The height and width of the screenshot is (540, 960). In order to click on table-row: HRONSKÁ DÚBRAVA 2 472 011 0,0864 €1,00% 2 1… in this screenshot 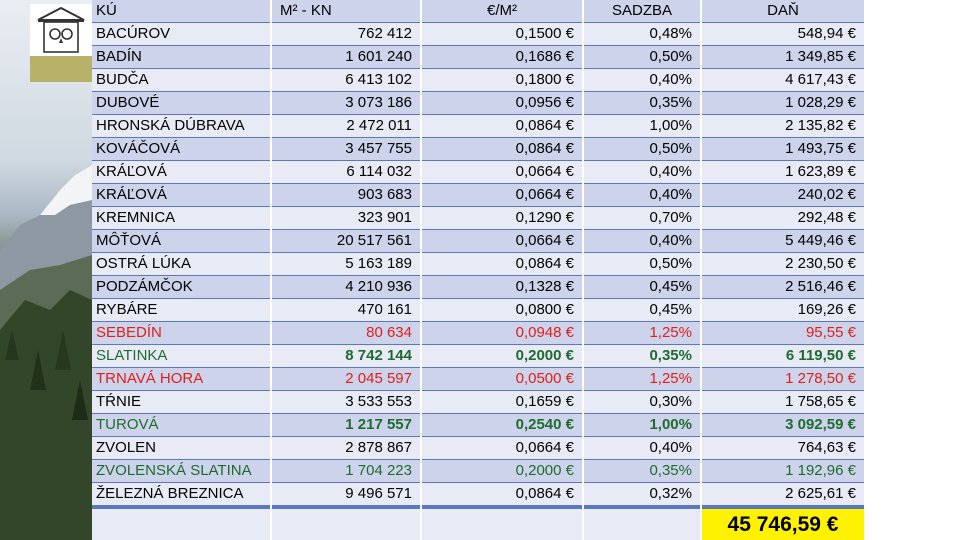, I will do `click(478, 126)`.